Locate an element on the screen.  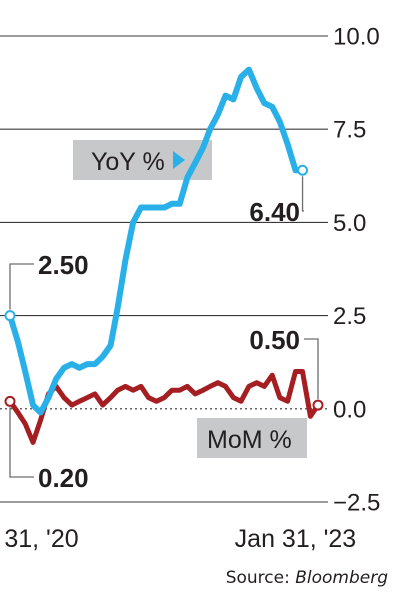
annotation-value: 0.20 is located at coordinates (63, 478).